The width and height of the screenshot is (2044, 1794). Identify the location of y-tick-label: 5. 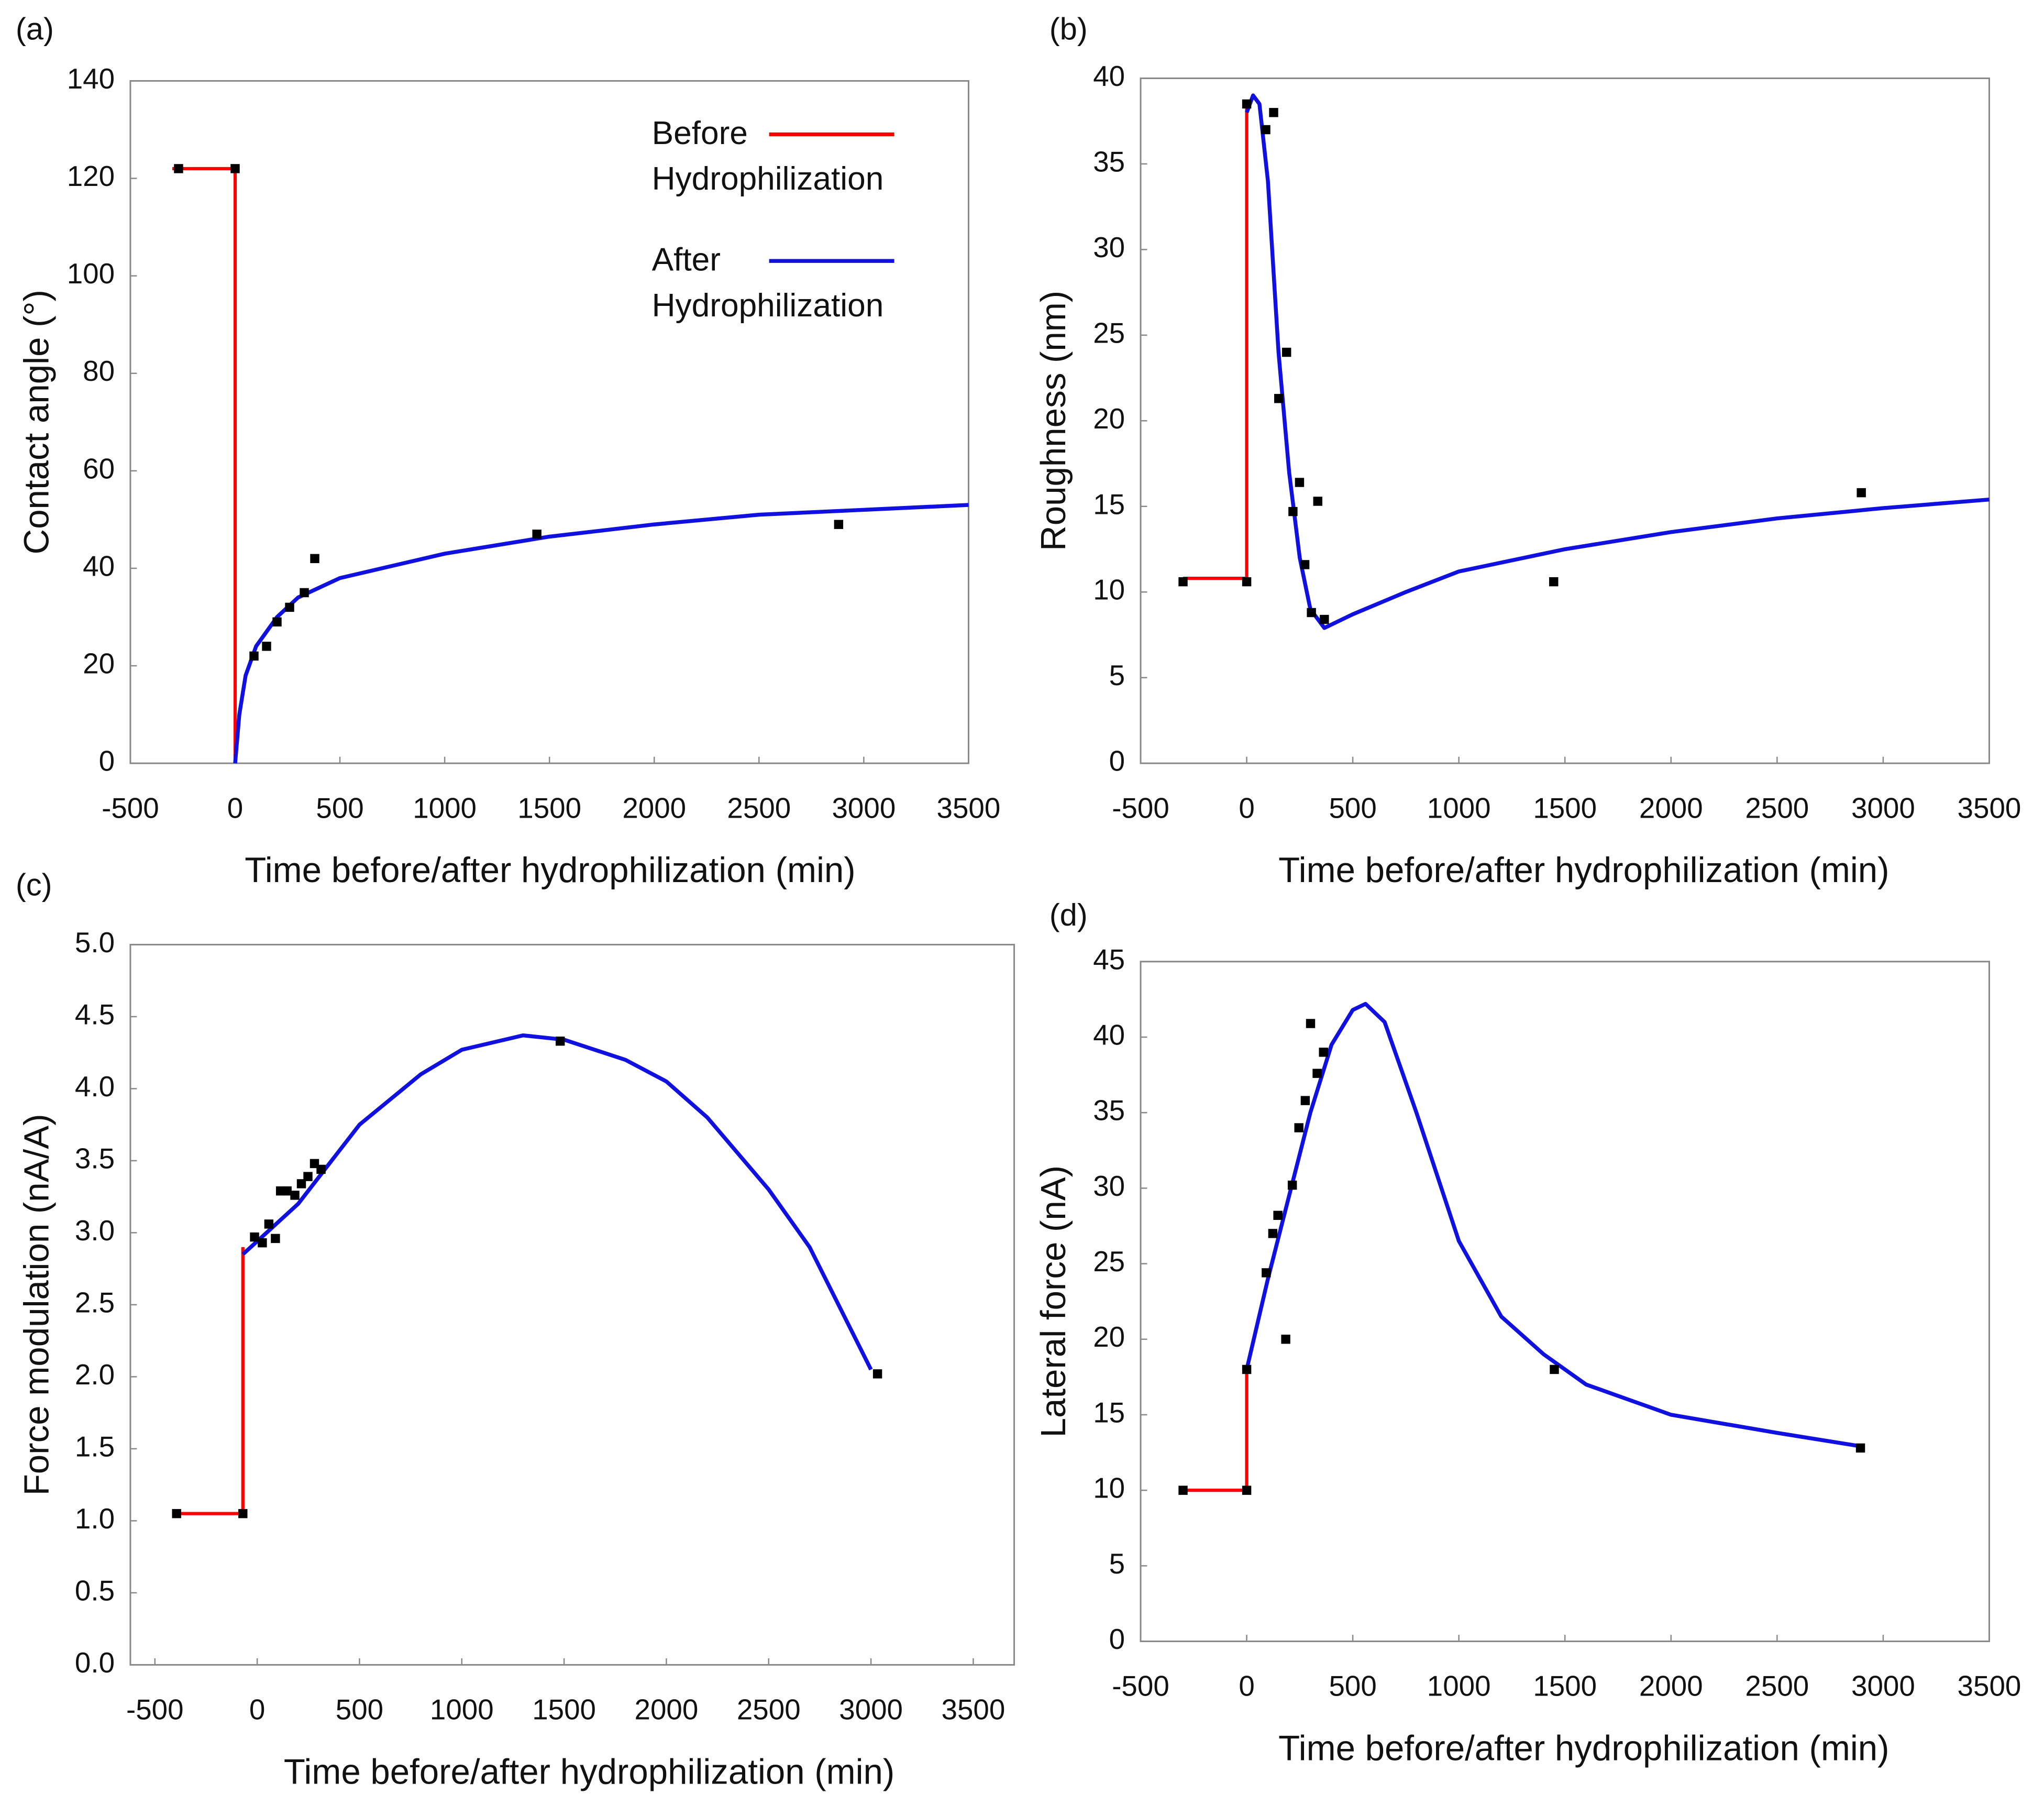
(1117, 1564).